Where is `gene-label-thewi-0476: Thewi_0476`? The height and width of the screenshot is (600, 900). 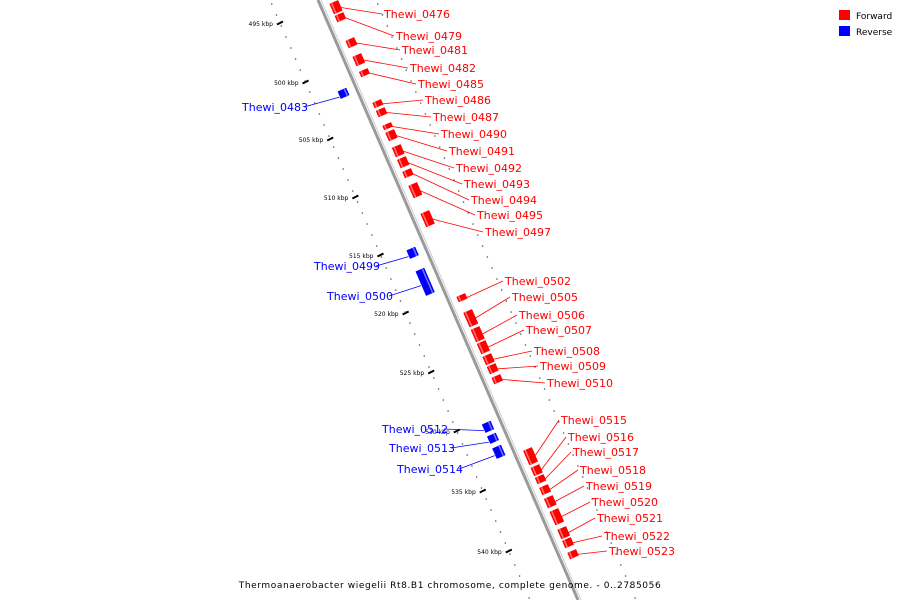 gene-label-thewi-0476: Thewi_0476 is located at coordinates (416, 14).